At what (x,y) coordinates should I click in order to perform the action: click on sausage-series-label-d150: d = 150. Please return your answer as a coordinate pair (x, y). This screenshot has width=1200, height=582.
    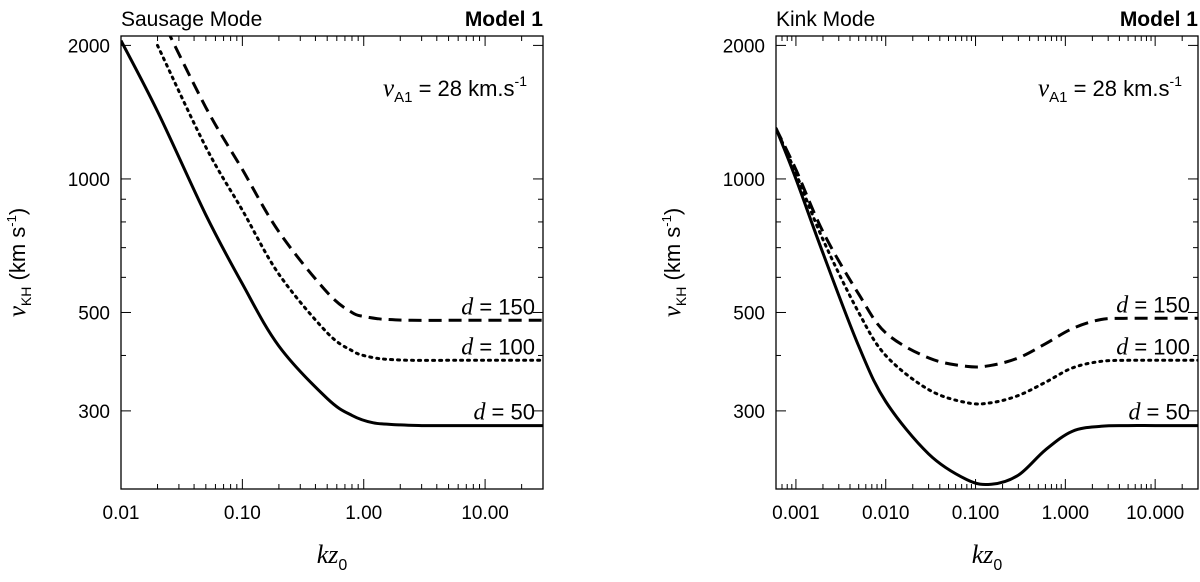
    Looking at the image, I should click on (498, 307).